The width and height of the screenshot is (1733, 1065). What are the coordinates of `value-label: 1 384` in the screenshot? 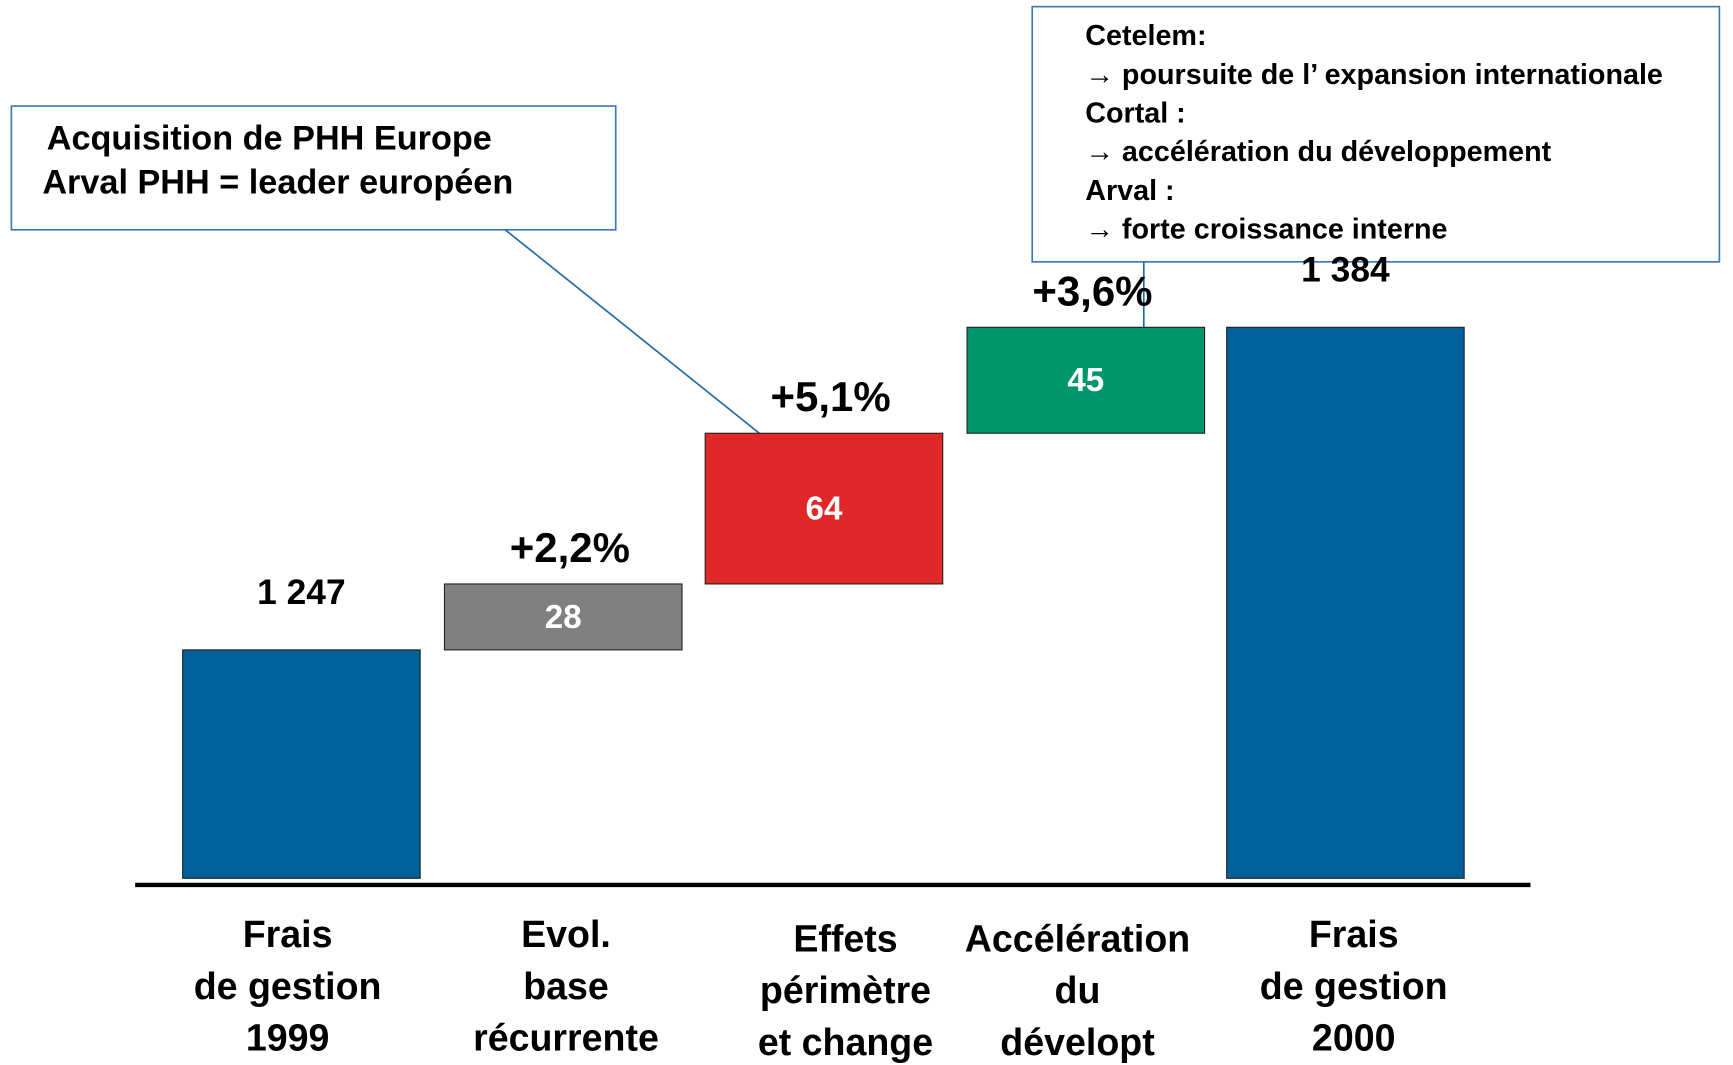 It's located at (1345, 269).